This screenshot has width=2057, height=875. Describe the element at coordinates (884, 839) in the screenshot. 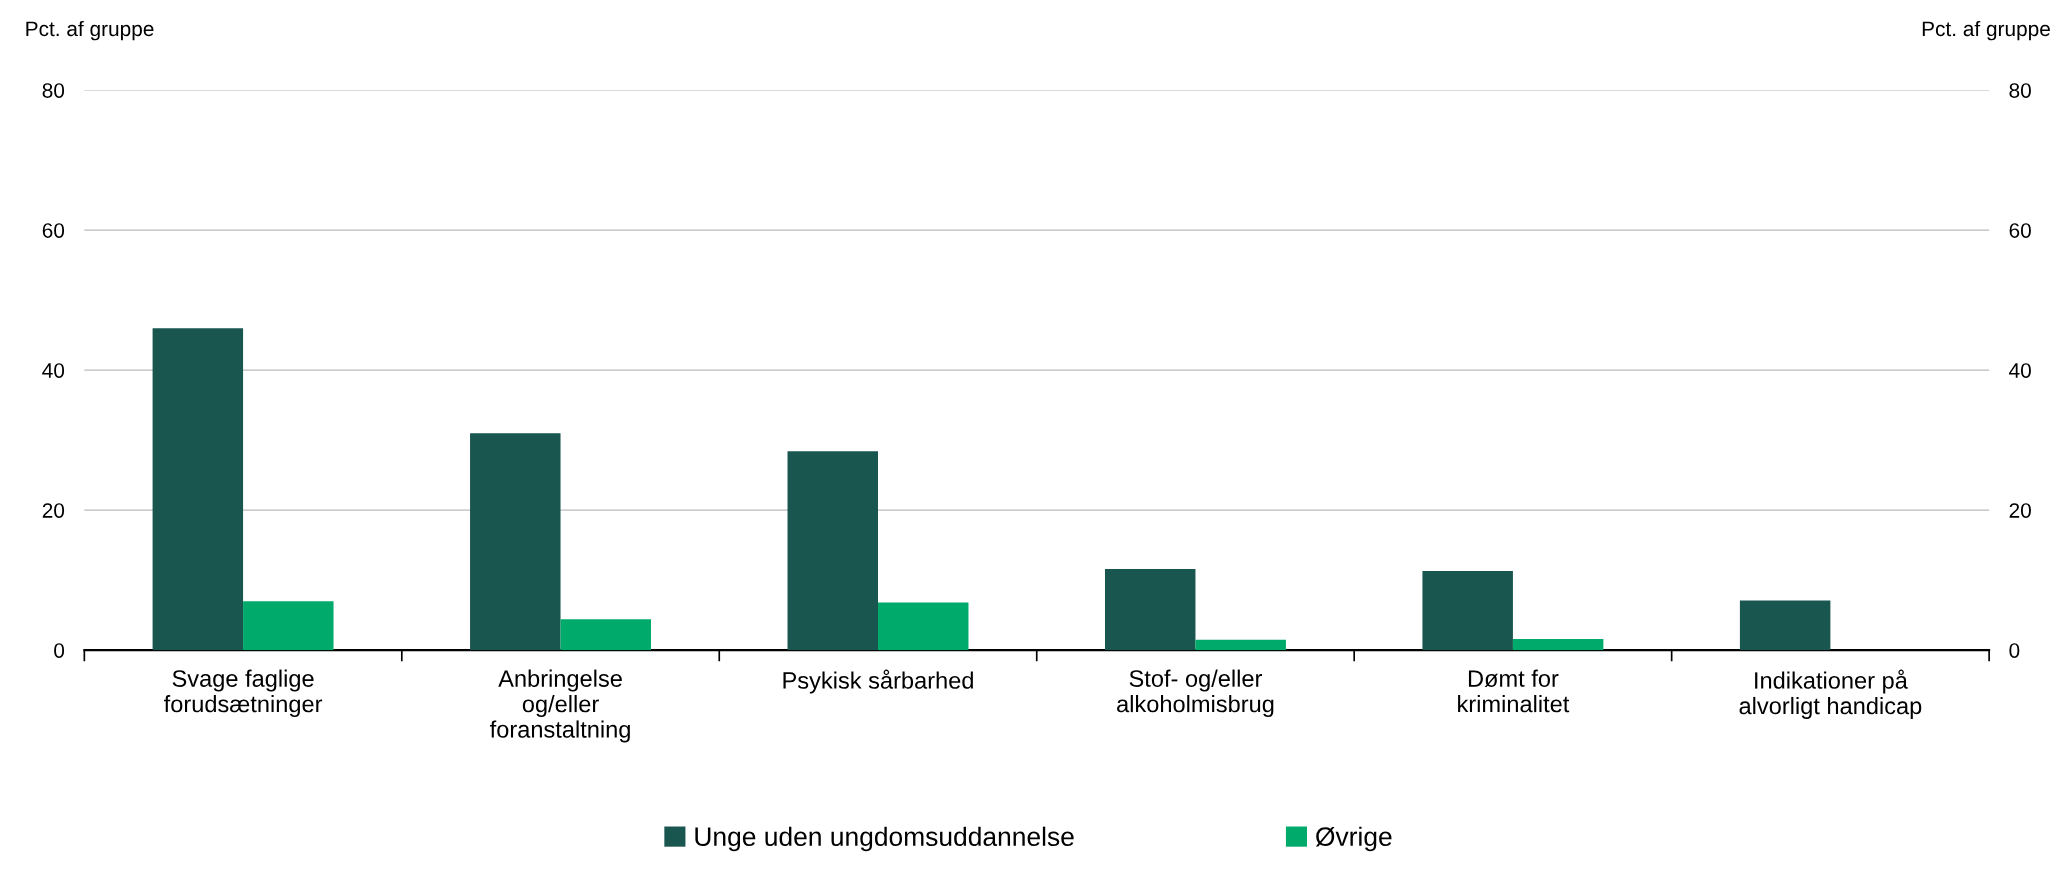

I see `legend-label: Unge uden ungdomsuddannelse` at that location.